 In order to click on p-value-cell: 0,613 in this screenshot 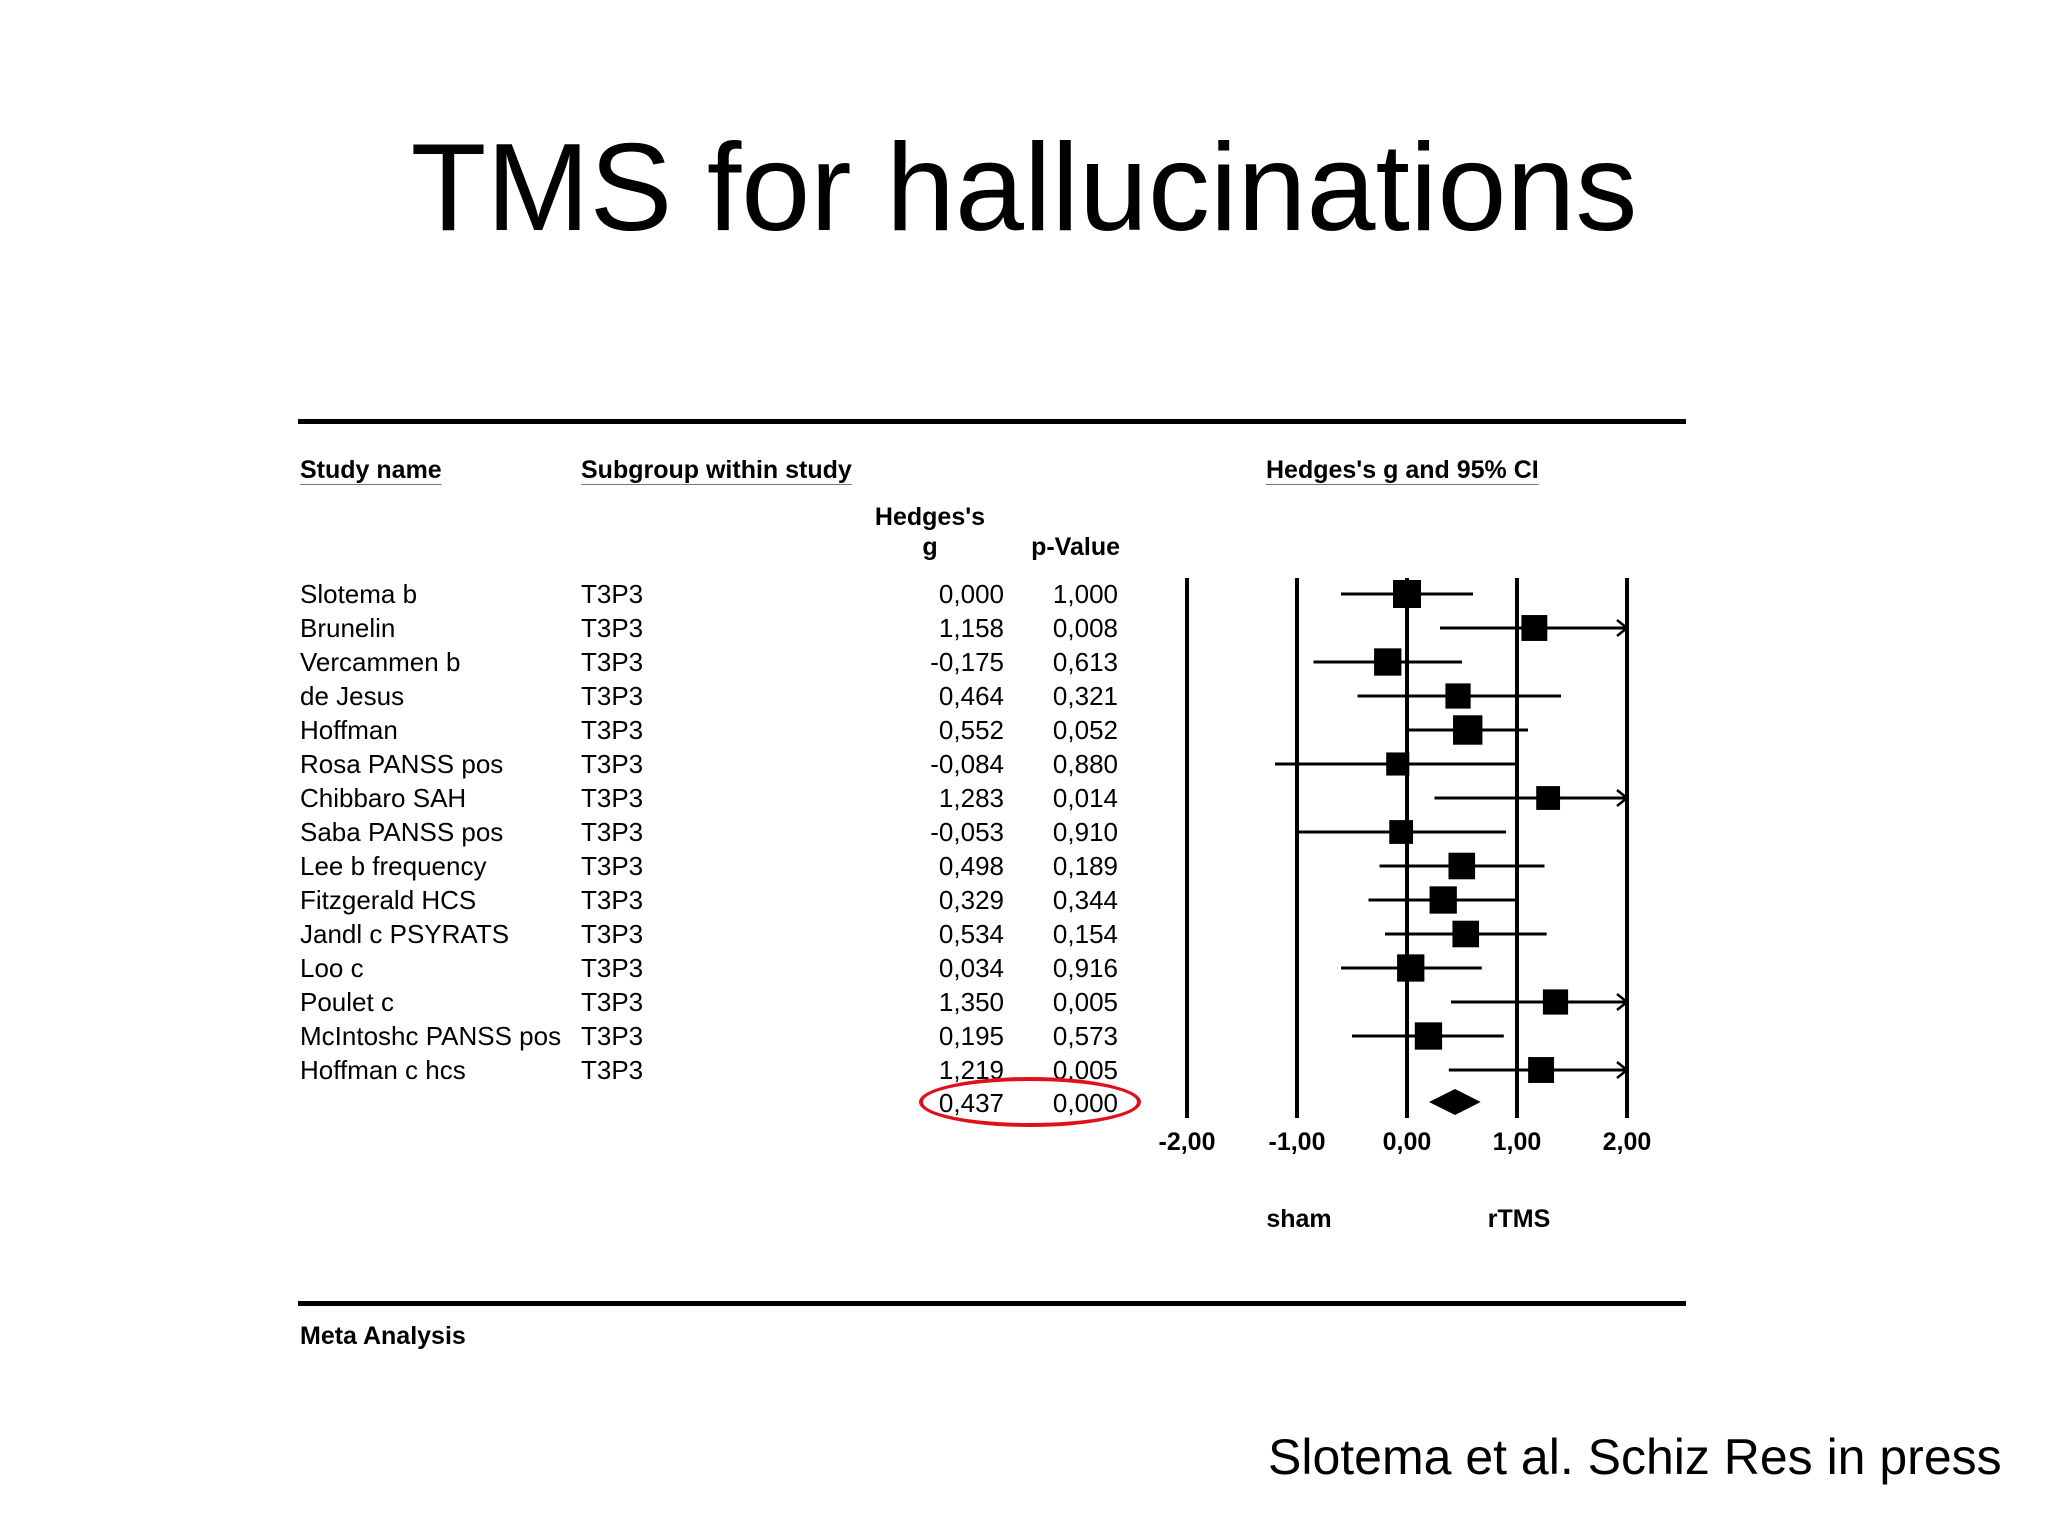, I will do `click(1085, 662)`.